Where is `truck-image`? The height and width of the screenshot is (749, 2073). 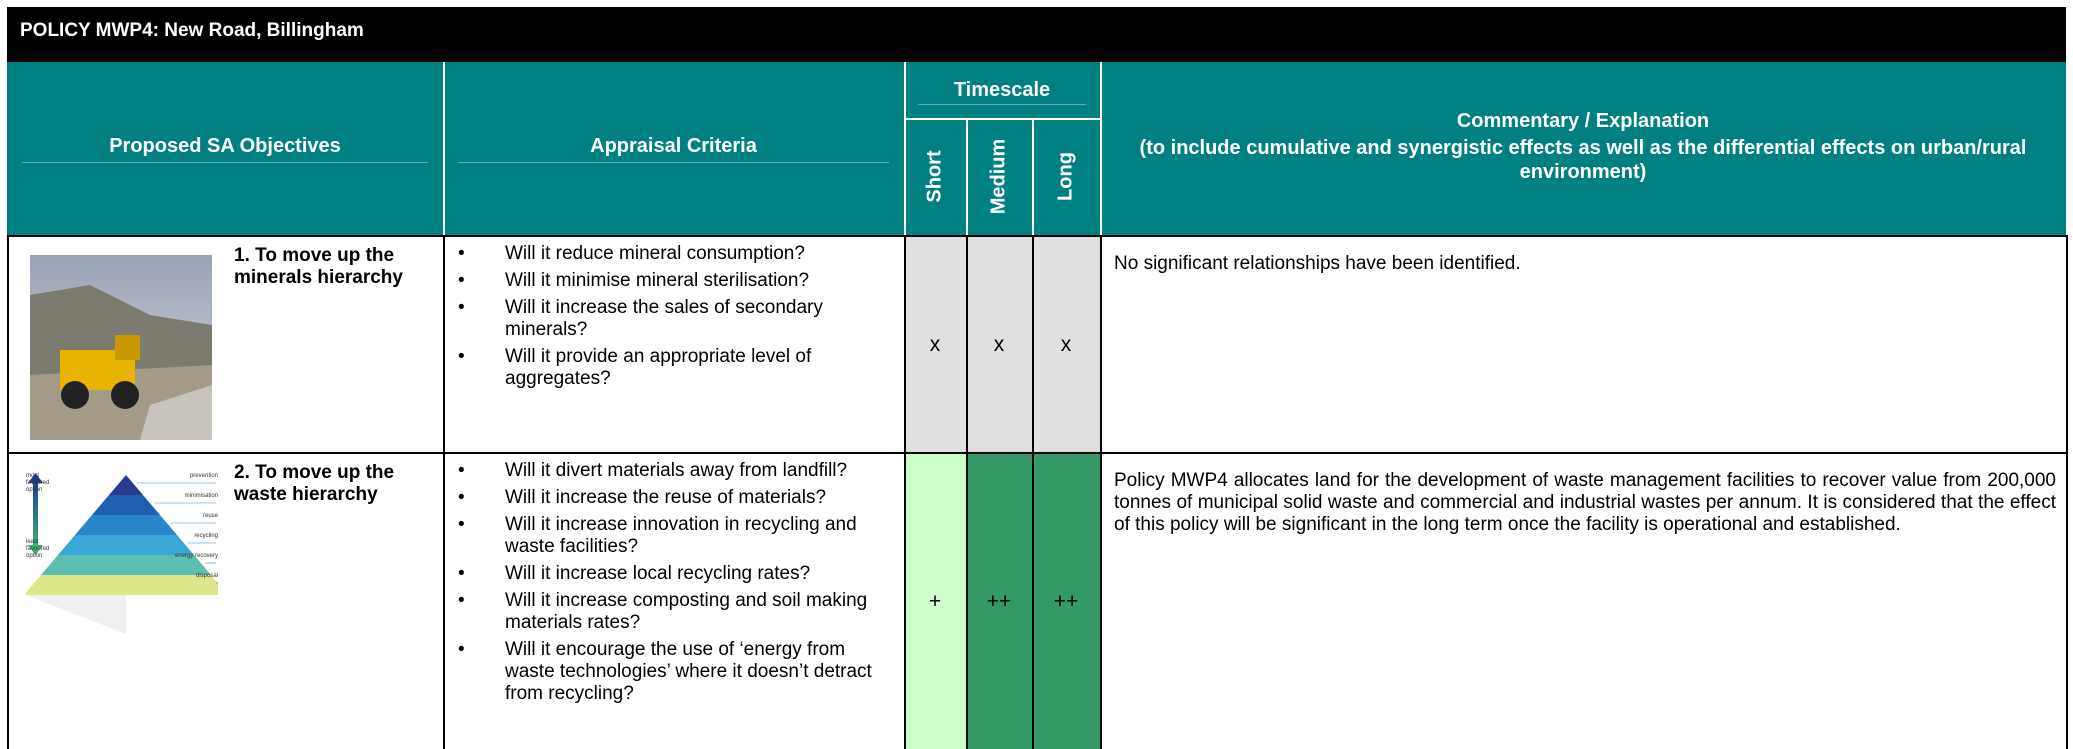 truck-image is located at coordinates (121, 347).